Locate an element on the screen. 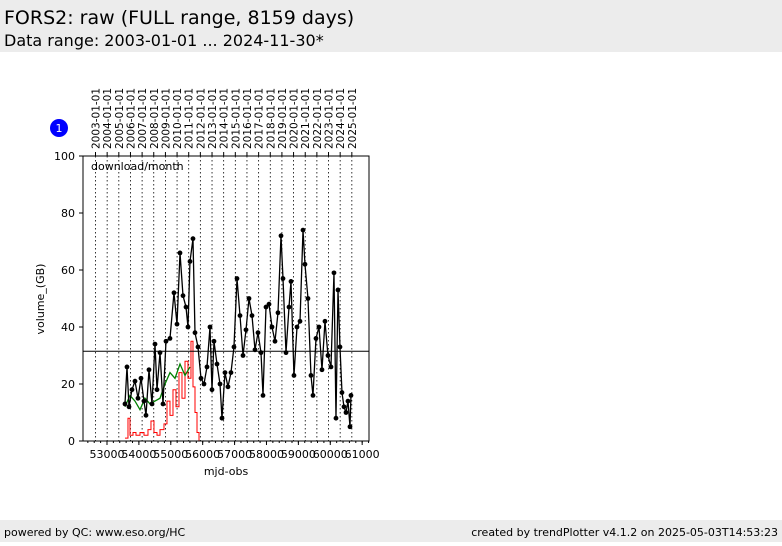 The height and width of the screenshot is (546, 782). x2-tick-label: 2022-01-01 is located at coordinates (318, 118).